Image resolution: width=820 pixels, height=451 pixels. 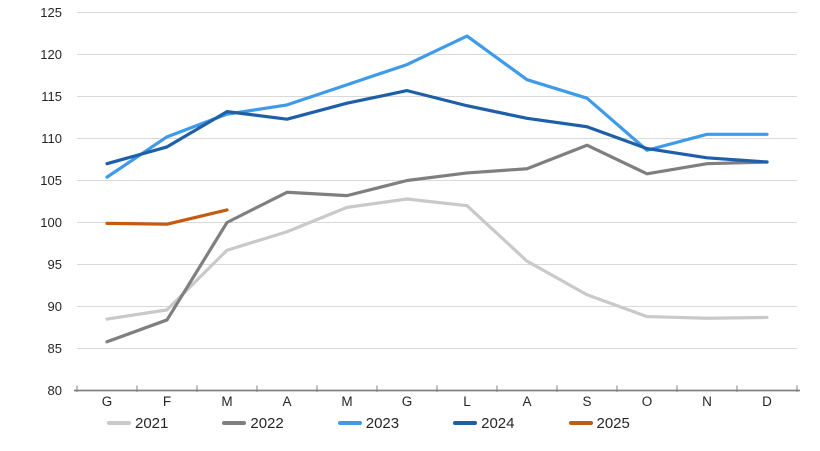 I want to click on x-axis-label-4: A, so click(x=286, y=401).